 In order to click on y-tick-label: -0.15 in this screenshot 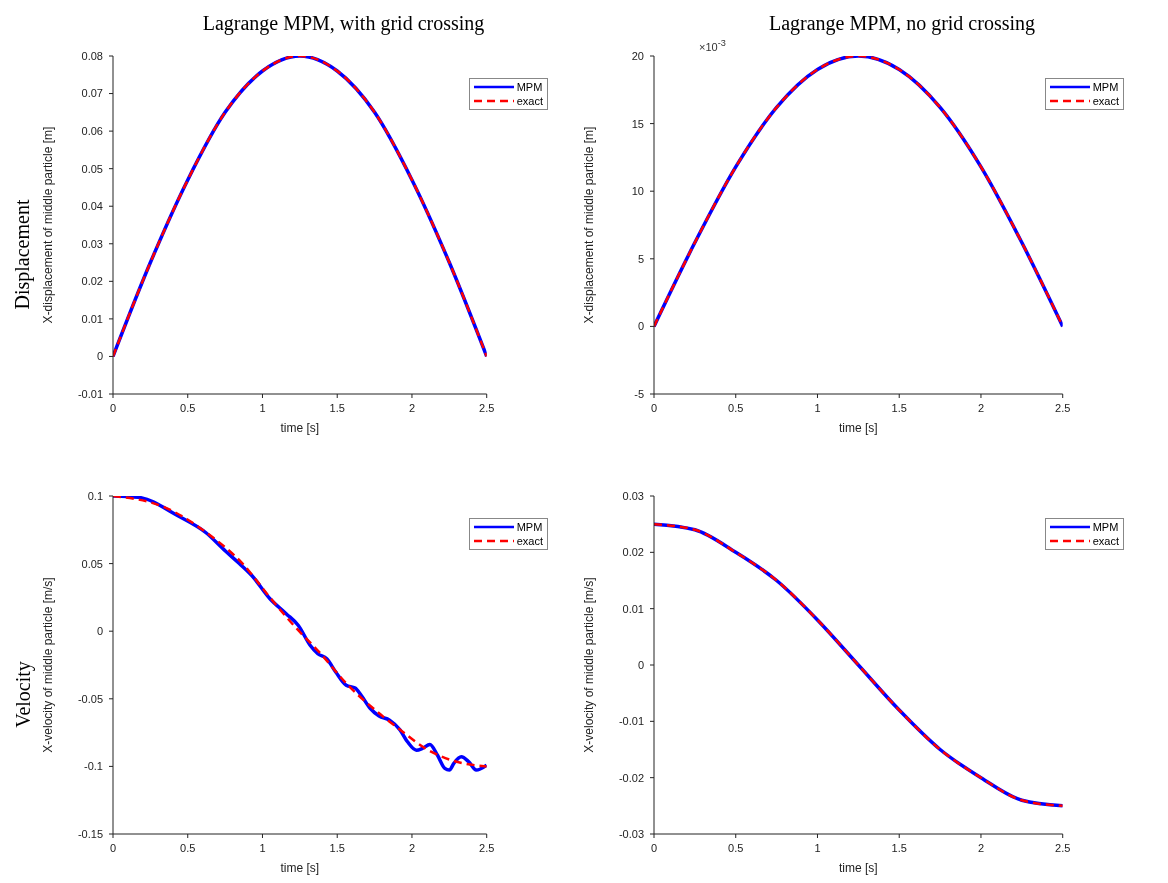, I will do `click(90, 833)`.